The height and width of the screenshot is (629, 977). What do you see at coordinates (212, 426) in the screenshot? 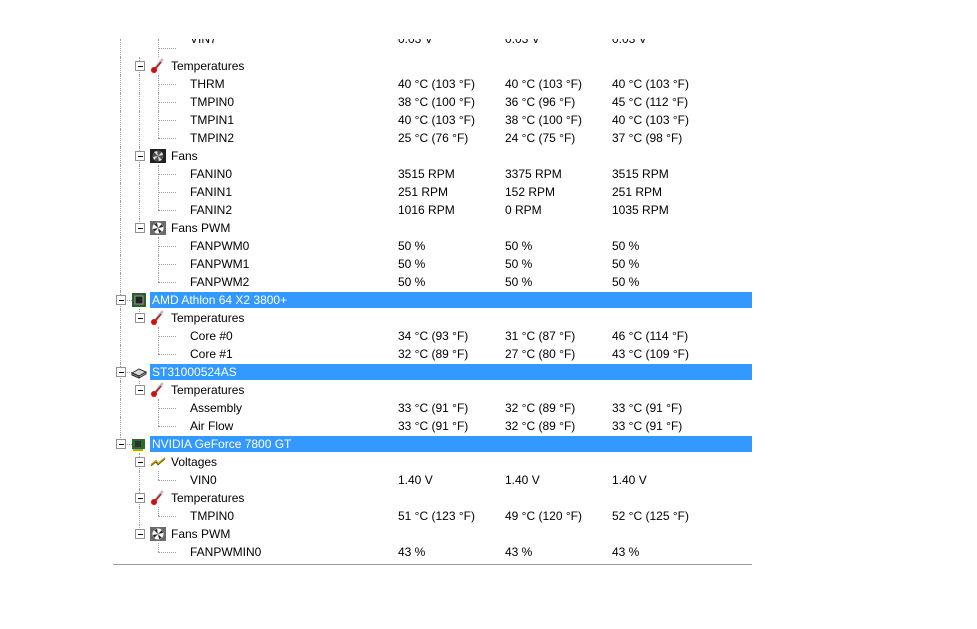
I see `sensor-name: Air Flow` at bounding box center [212, 426].